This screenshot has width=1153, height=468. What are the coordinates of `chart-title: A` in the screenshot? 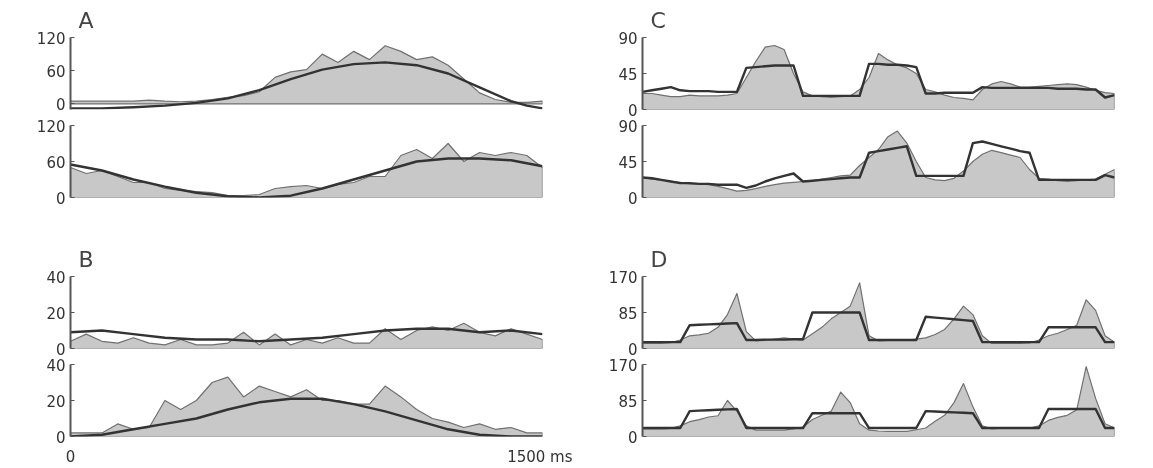 It's located at (86, 20).